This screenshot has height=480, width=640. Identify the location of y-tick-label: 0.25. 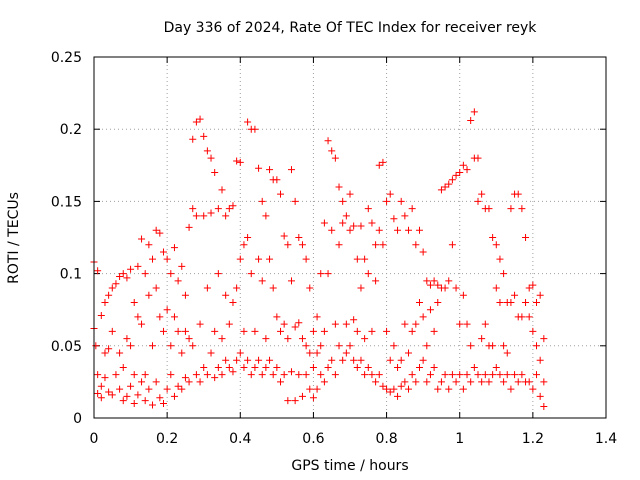
(66, 58).